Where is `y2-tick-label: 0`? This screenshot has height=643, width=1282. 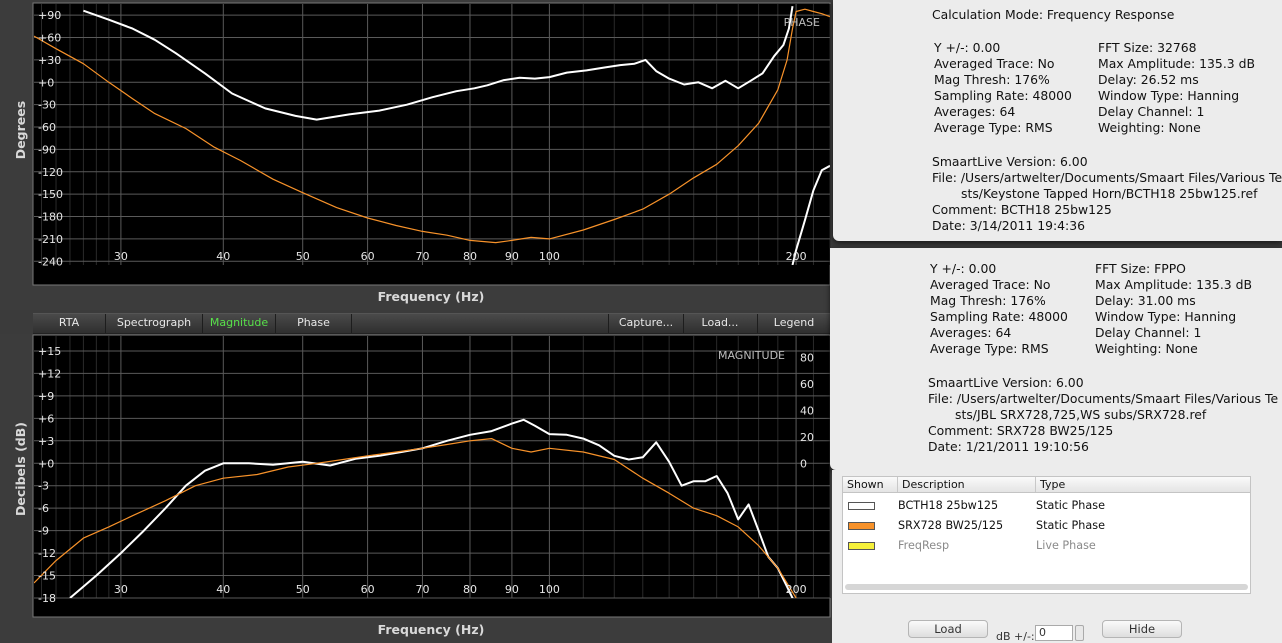 y2-tick-label: 0 is located at coordinates (803, 463).